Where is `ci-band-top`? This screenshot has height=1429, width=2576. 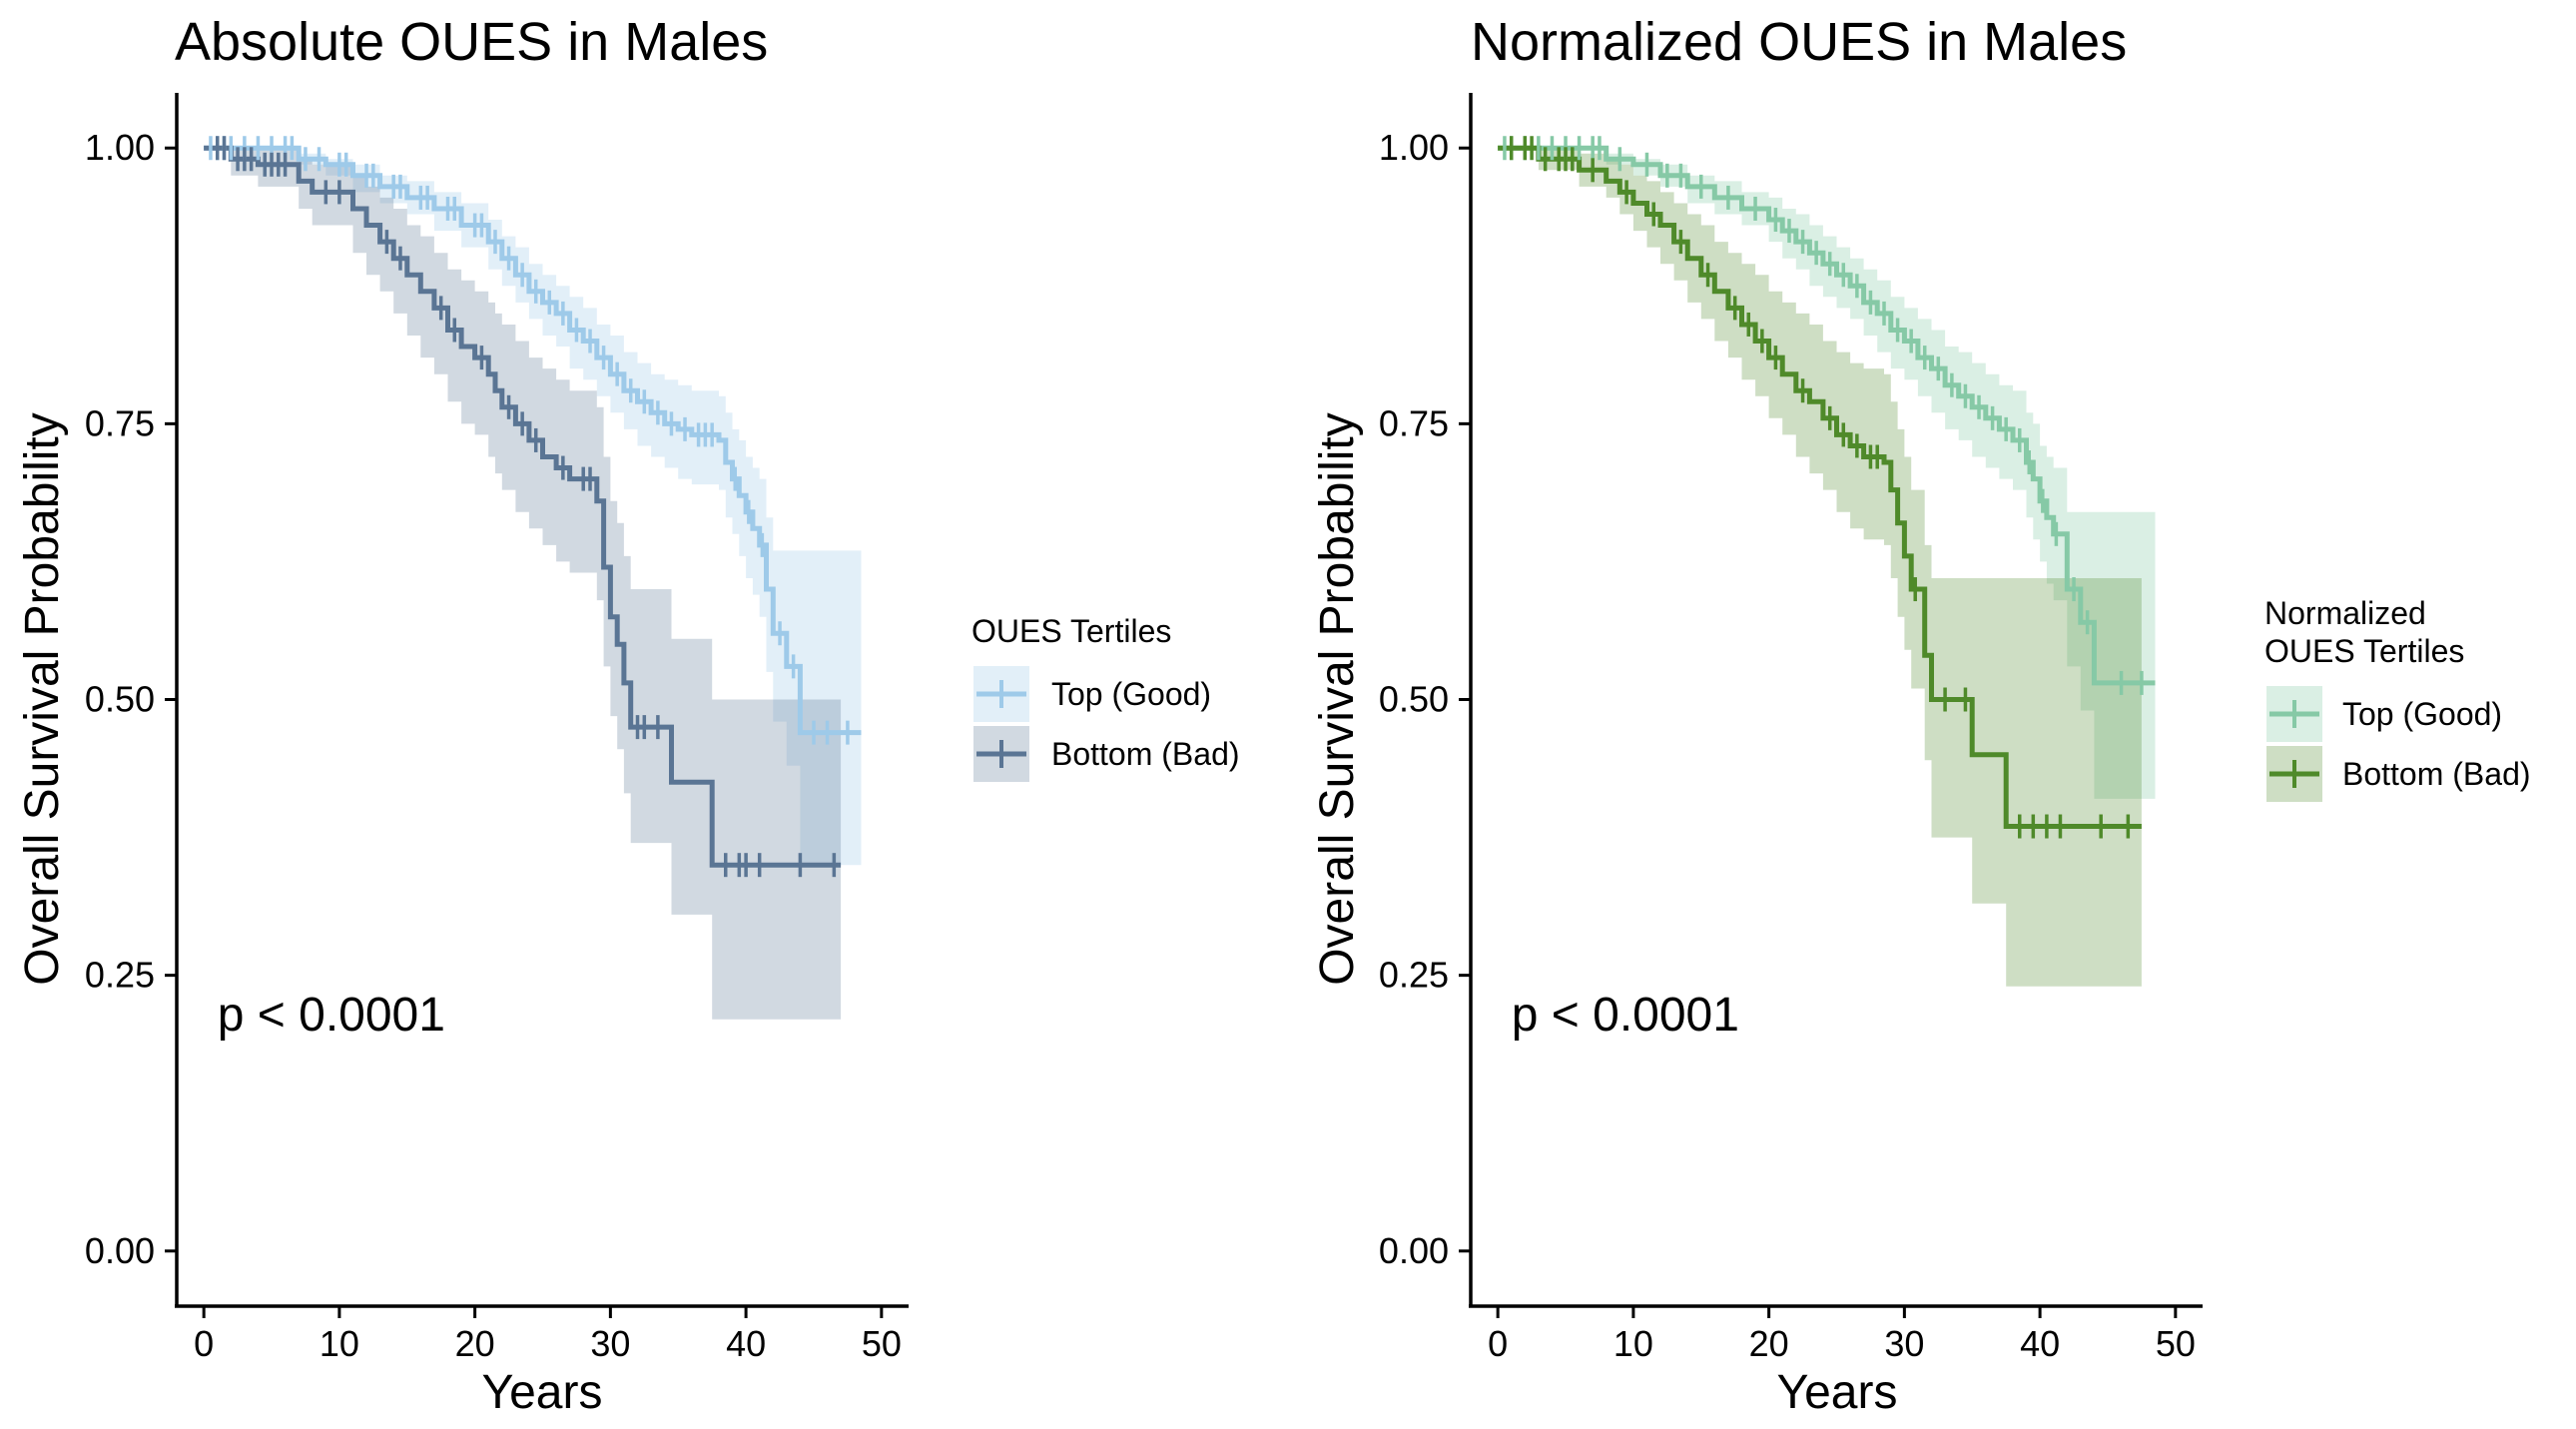 ci-band-top is located at coordinates (1827, 474).